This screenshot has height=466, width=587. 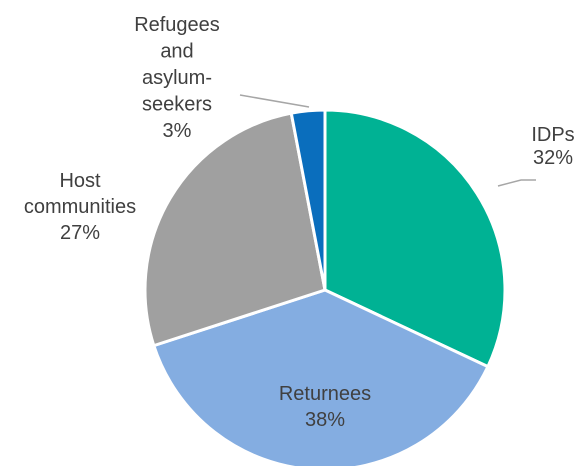 What do you see at coordinates (308, 200) in the screenshot?
I see `pie-slice-refugees-and-asylum-seekers` at bounding box center [308, 200].